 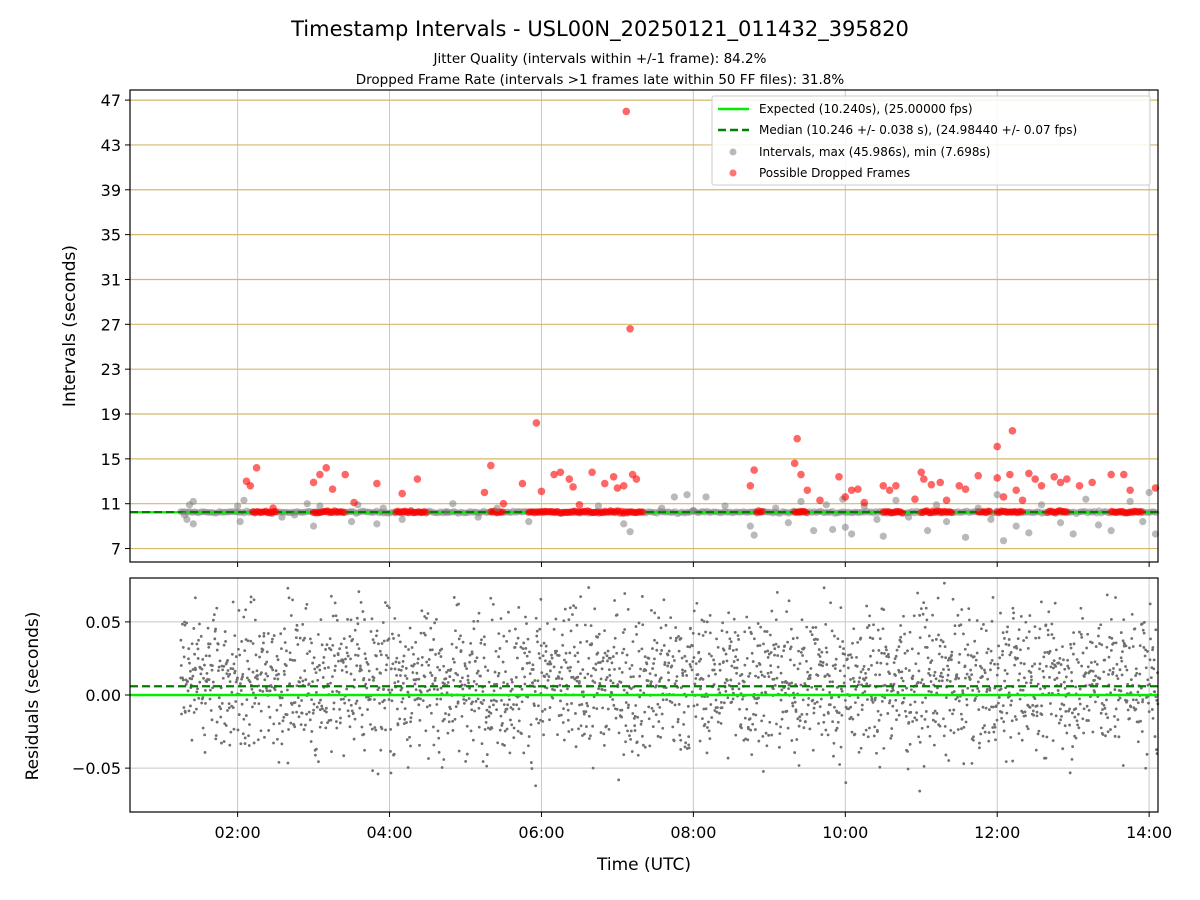 What do you see at coordinates (103, 695) in the screenshot?
I see `y-tick-label: 0.00` at bounding box center [103, 695].